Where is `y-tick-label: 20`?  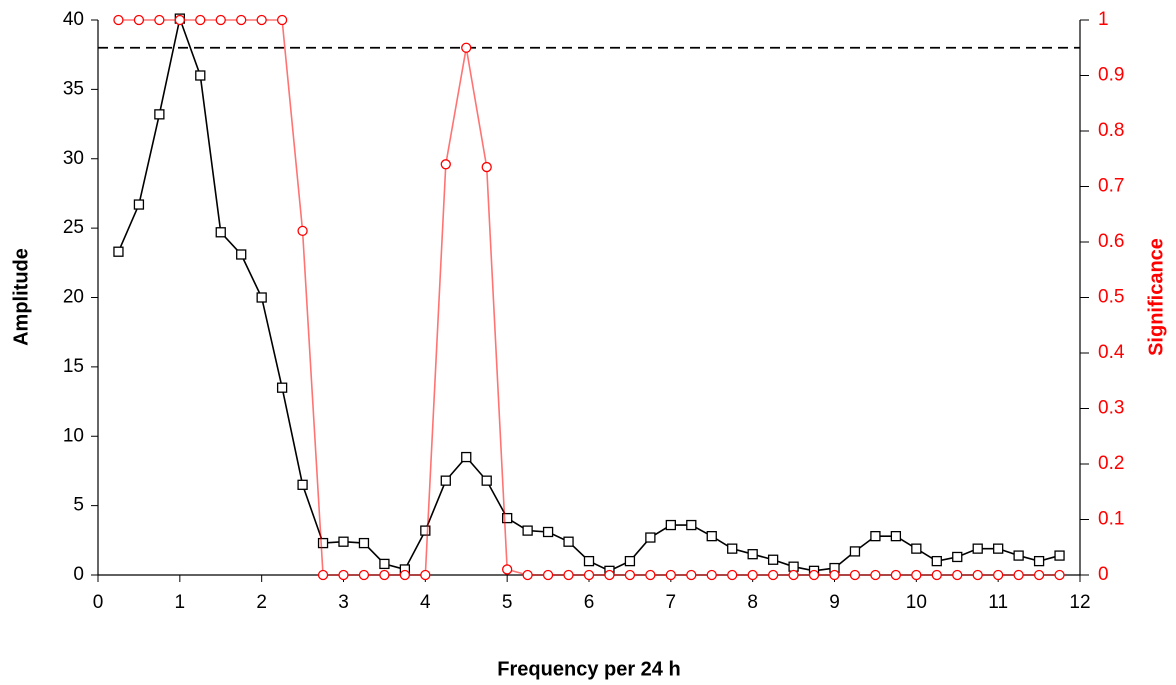 y-tick-label: 20 is located at coordinates (73, 297).